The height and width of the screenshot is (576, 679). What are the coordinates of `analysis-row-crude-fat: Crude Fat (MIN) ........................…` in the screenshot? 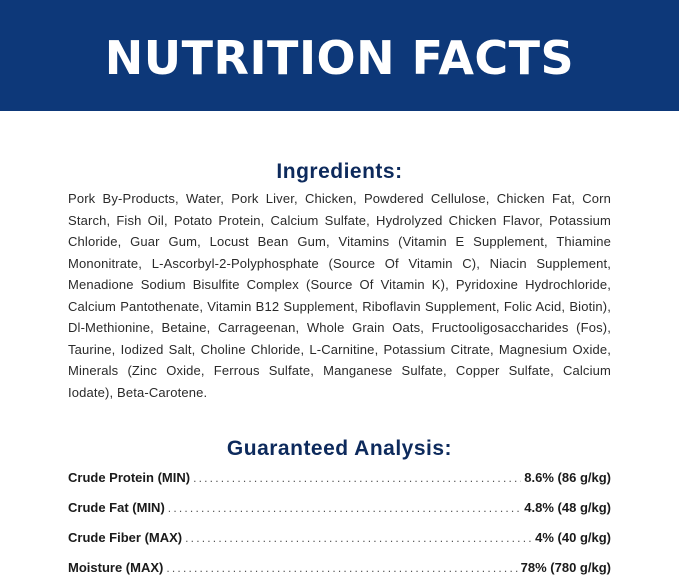 It's located at (339, 515).